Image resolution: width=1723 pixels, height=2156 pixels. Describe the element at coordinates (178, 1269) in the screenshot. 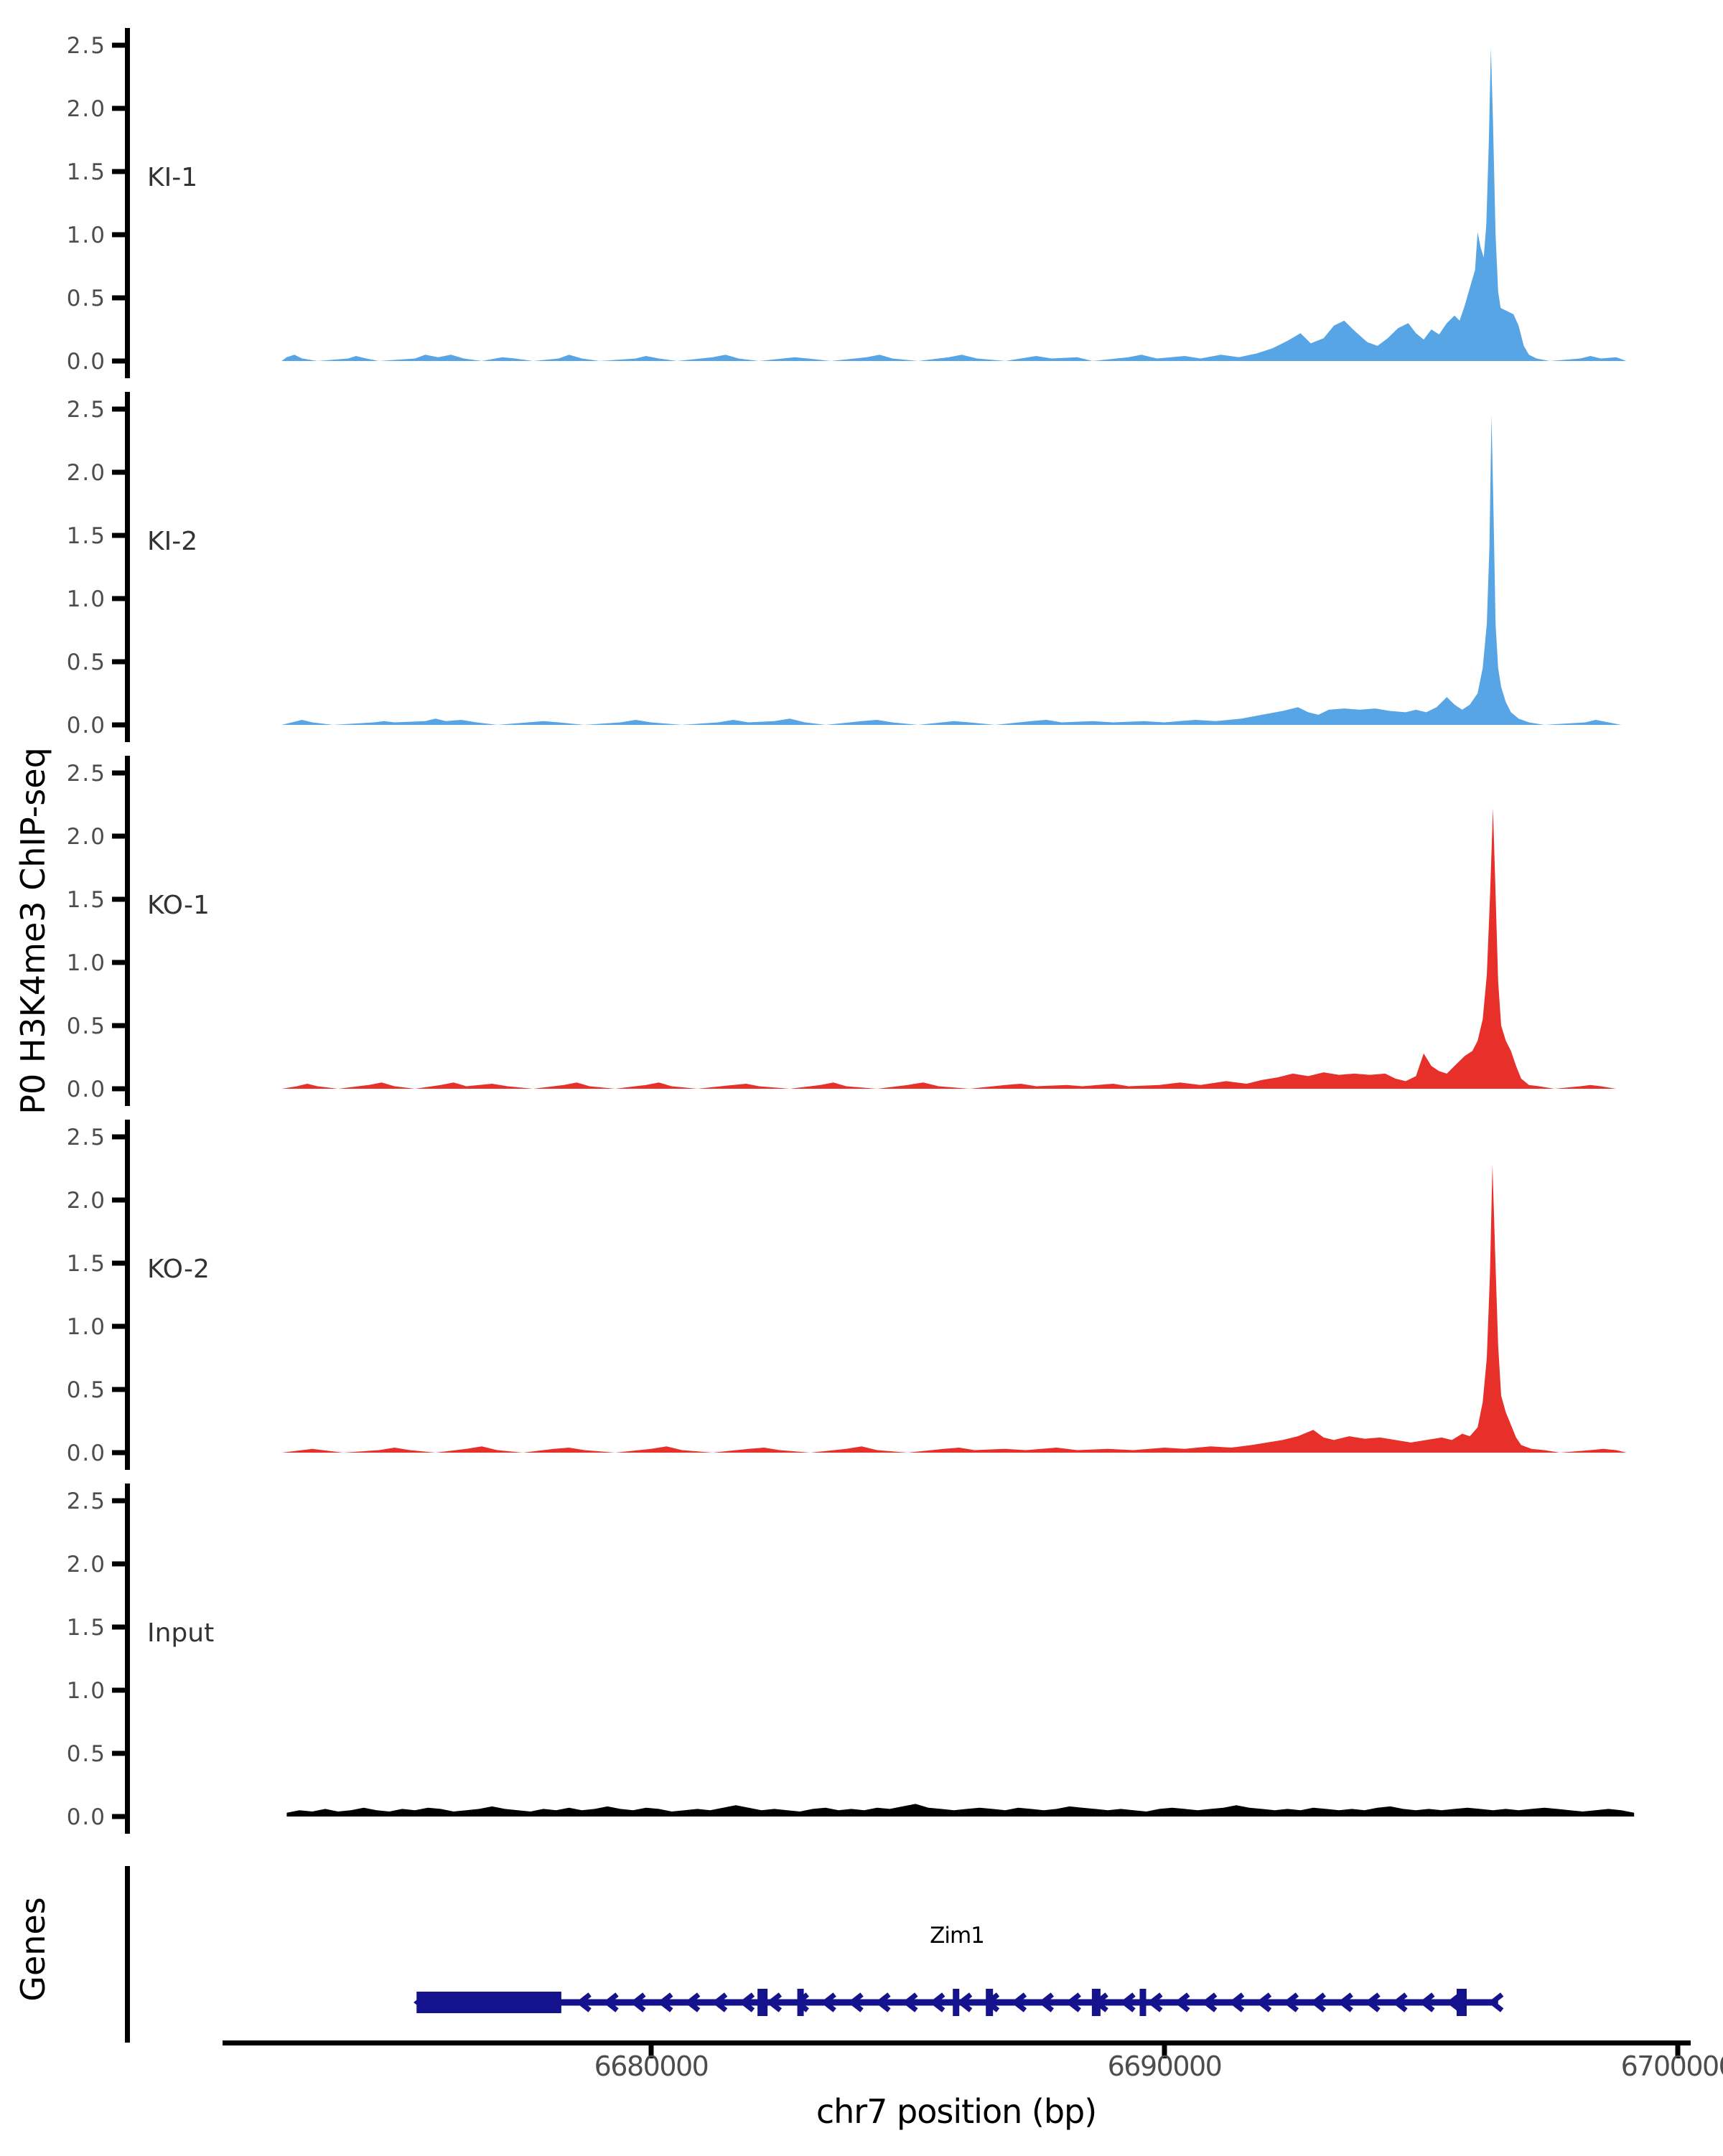

I see `track-label-ko-2: KO-2` at that location.